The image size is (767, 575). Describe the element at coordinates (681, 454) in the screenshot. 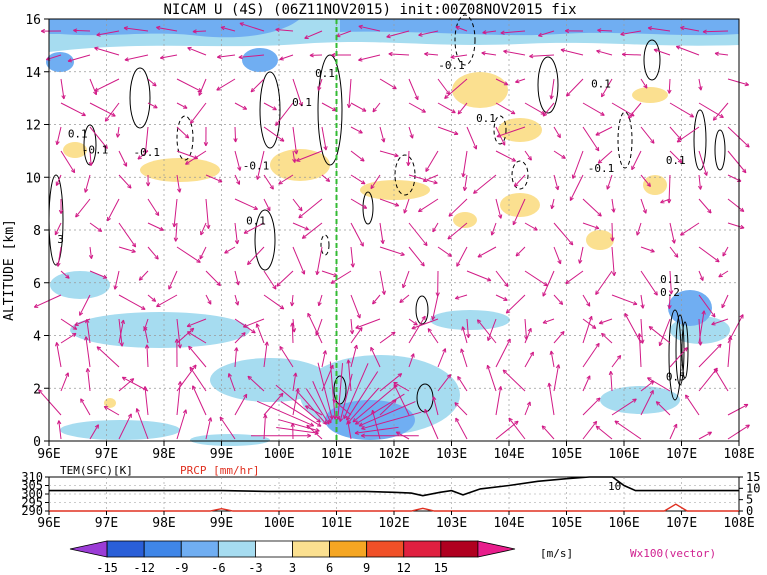

I see `x-tick-label: 107E` at that location.